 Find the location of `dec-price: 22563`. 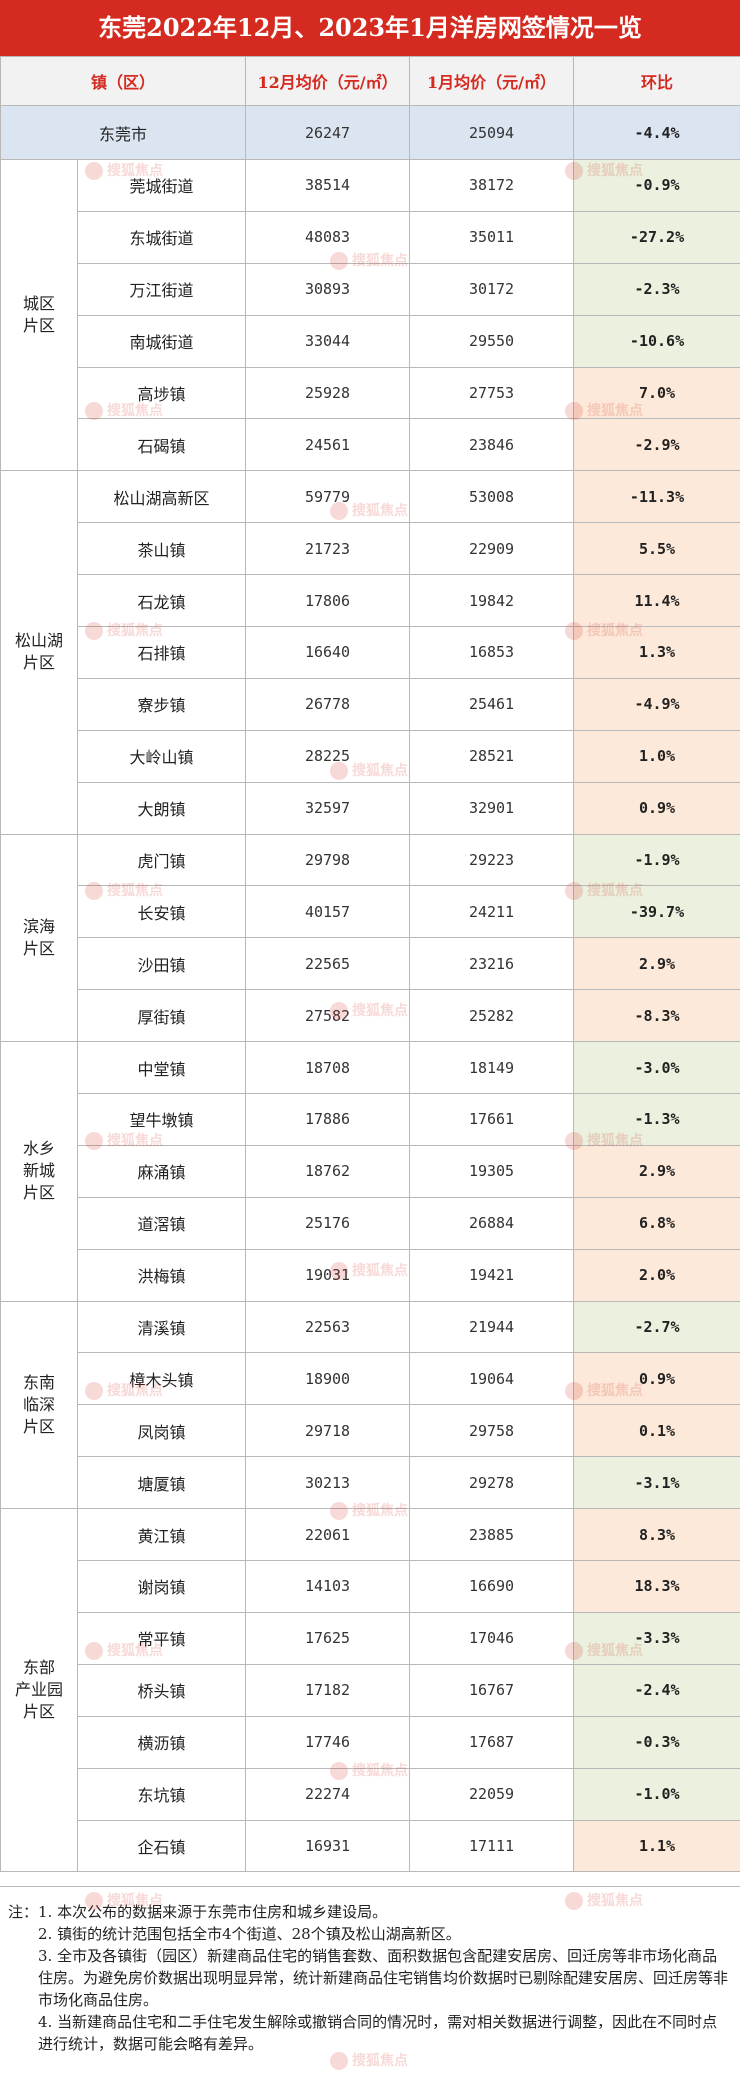

dec-price: 22563 is located at coordinates (328, 1327).